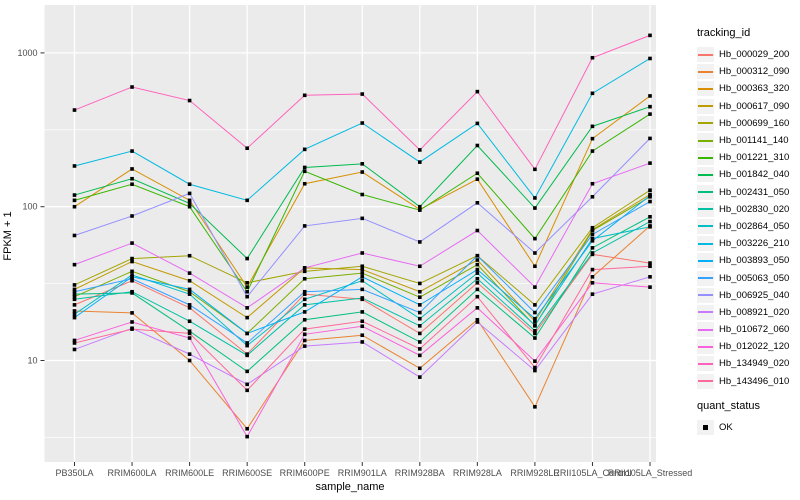  Describe the element at coordinates (305, 473) in the screenshot. I see `x-tick-label: RRIM600PE` at that location.